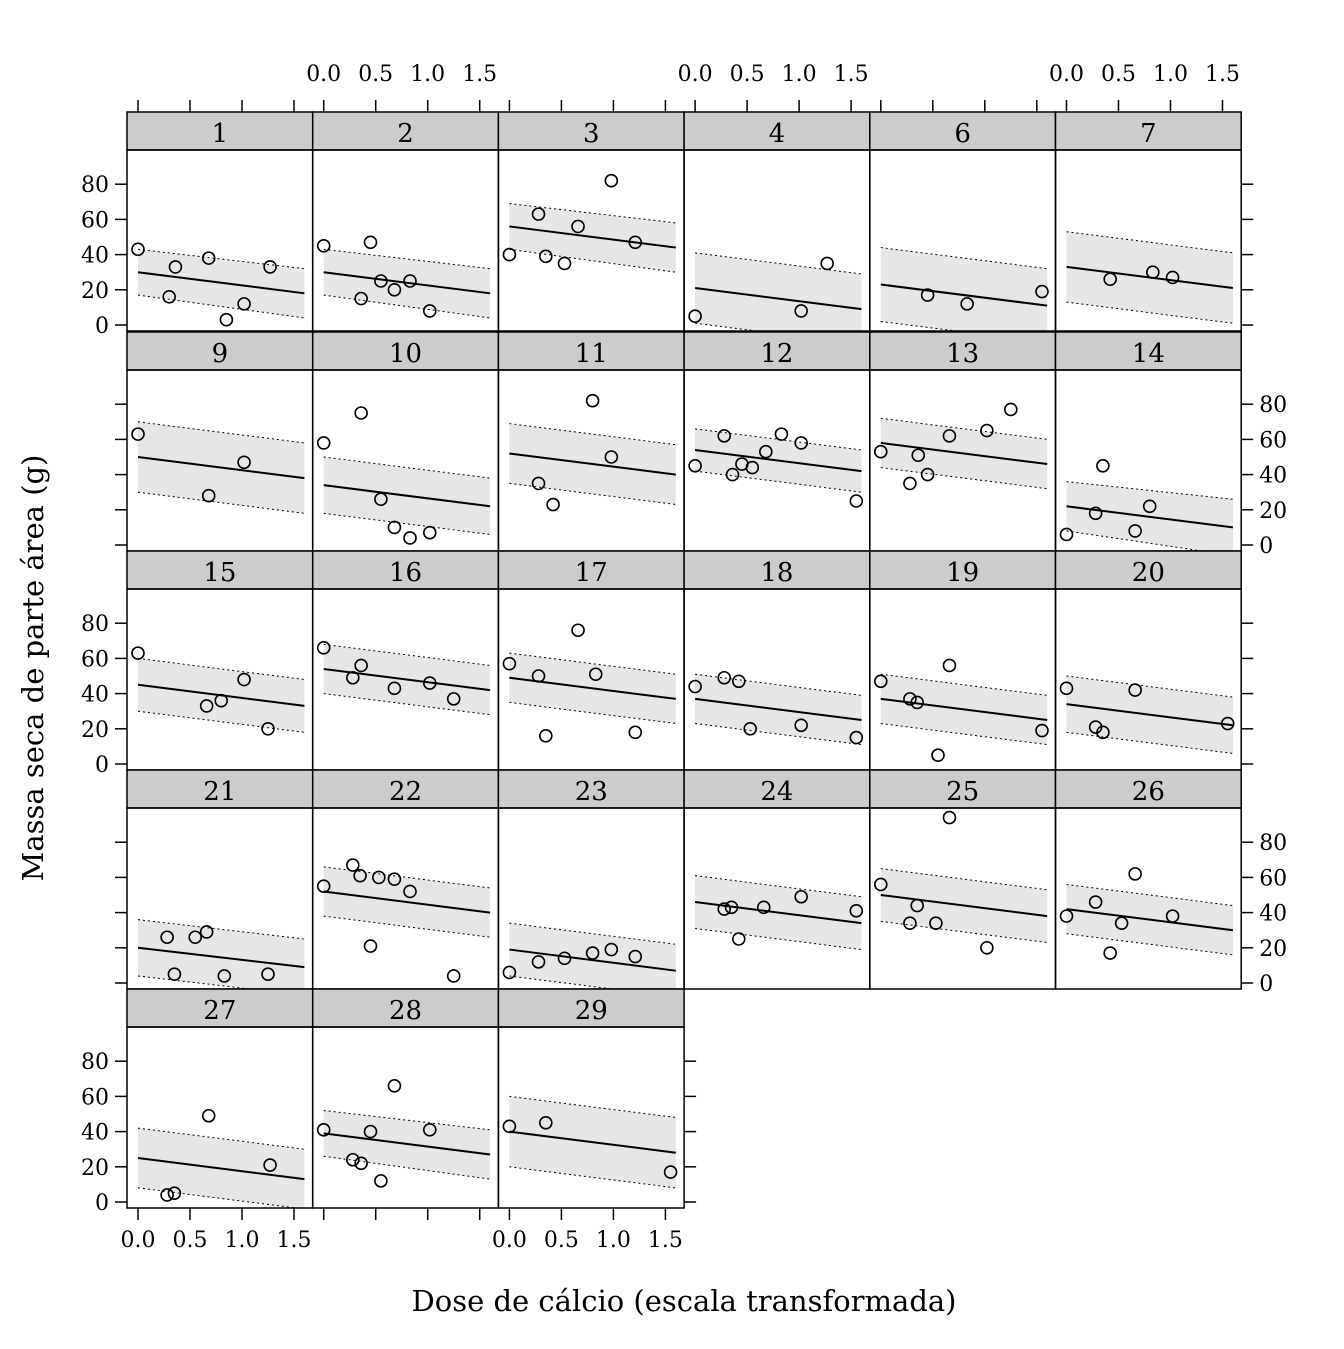 The image size is (1344, 1349). Describe the element at coordinates (776, 573) in the screenshot. I see `panel-strip-label: 18` at that location.